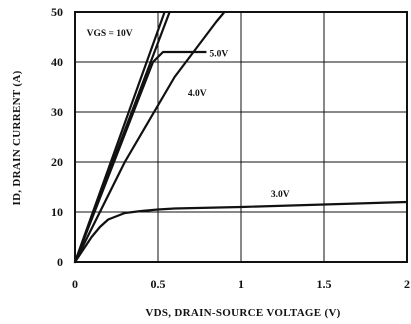  I want to click on x-axis-title: VDS, DRAIN-SOURCE VOLTAGE (V), so click(242, 313).